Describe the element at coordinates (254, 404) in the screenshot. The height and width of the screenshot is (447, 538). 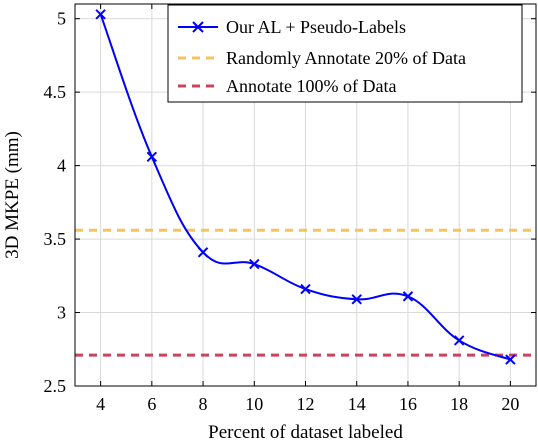
I see `x-tick-label: 10` at that location.